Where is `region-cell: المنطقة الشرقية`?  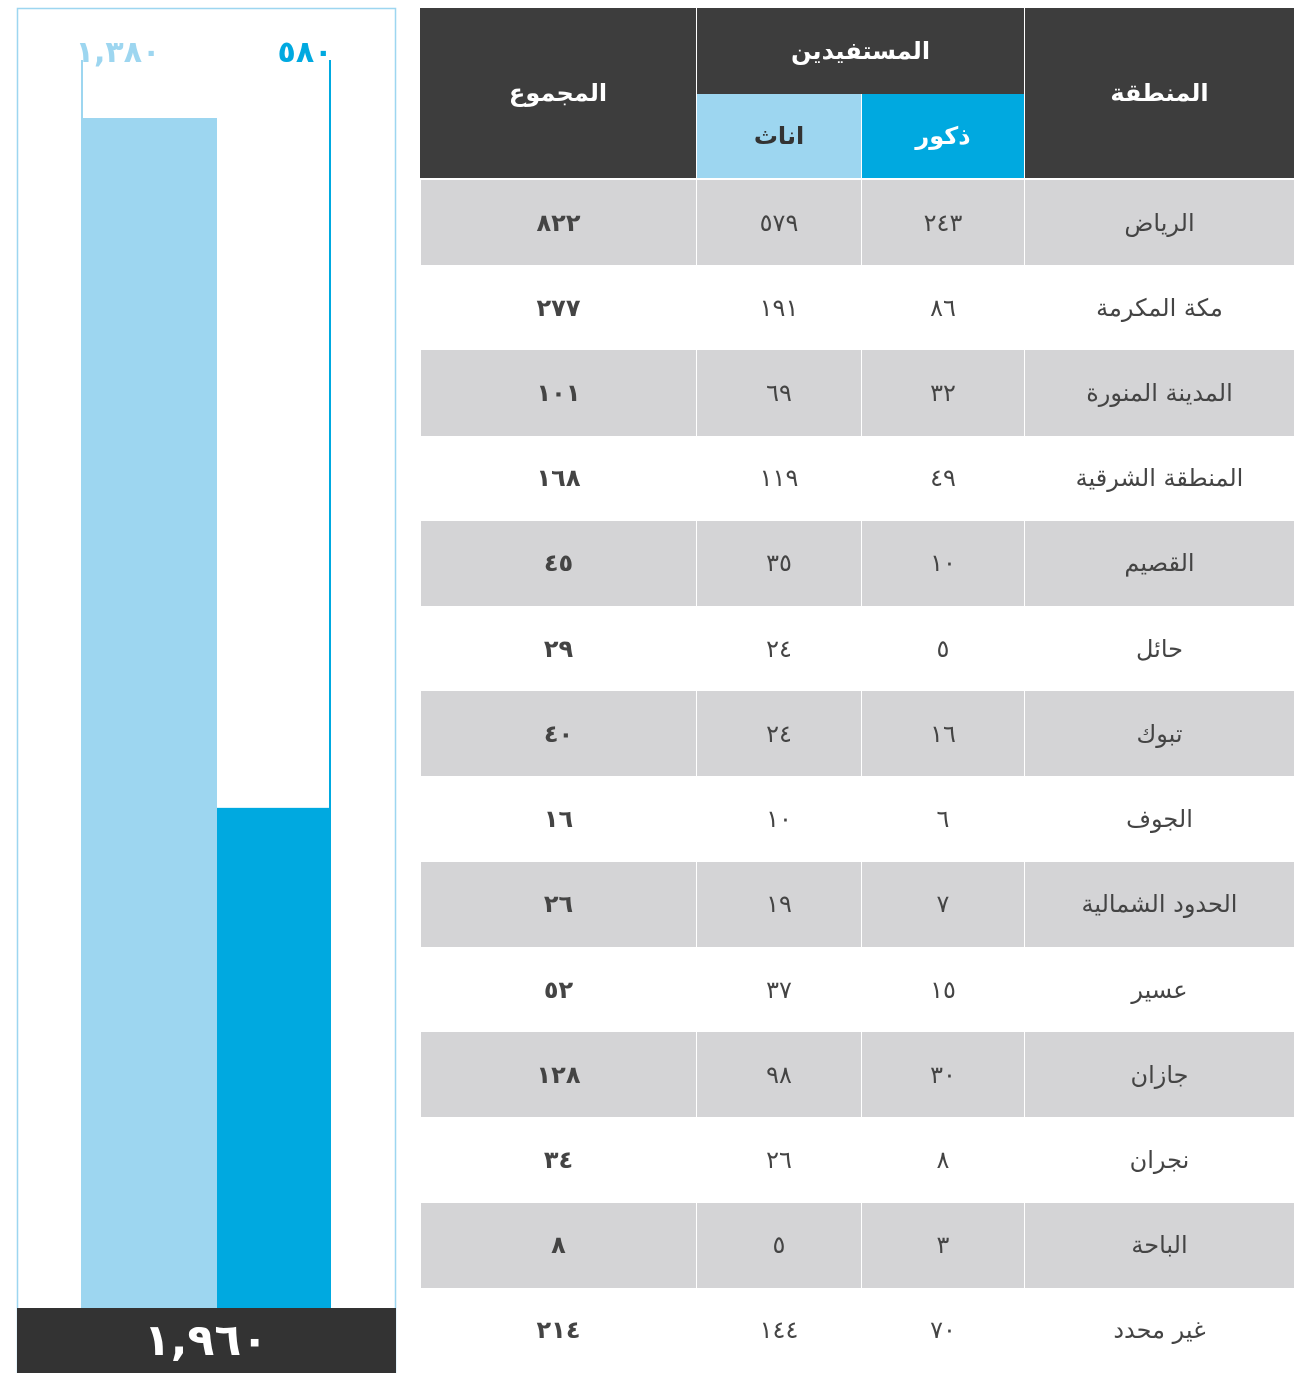
region-cell: المنطقة الشرقية is located at coordinates (1159, 478).